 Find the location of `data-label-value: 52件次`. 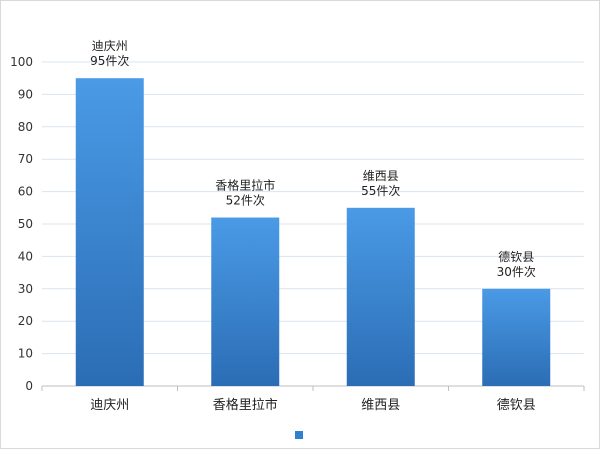

data-label-value: 52件次 is located at coordinates (245, 201).